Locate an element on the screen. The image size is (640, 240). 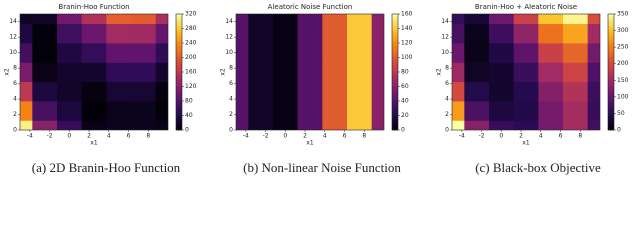
colorbar-frame is located at coordinates (611, 72).